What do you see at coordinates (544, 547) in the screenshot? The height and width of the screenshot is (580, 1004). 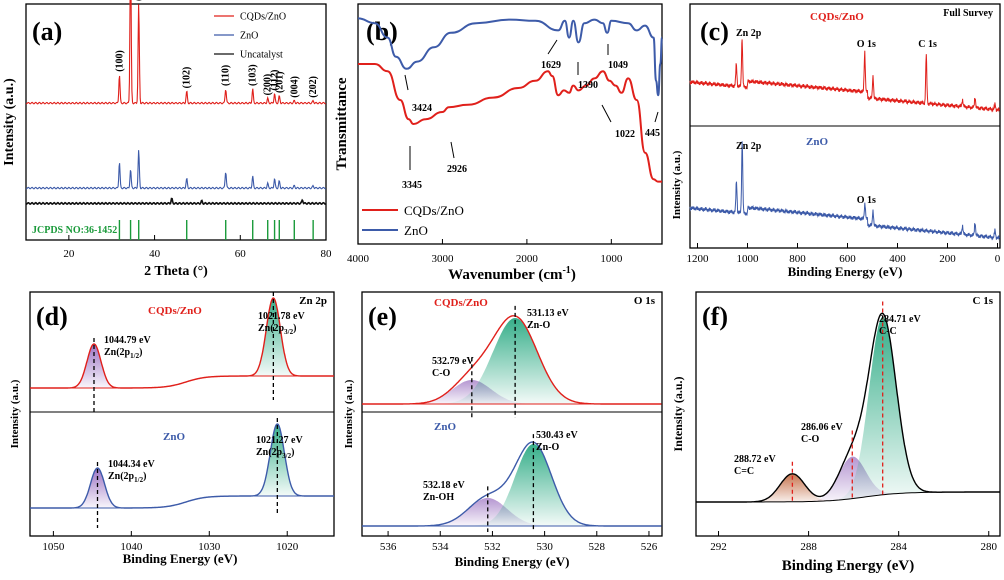 I see `panel-e-xtick-label: 530` at bounding box center [544, 547].